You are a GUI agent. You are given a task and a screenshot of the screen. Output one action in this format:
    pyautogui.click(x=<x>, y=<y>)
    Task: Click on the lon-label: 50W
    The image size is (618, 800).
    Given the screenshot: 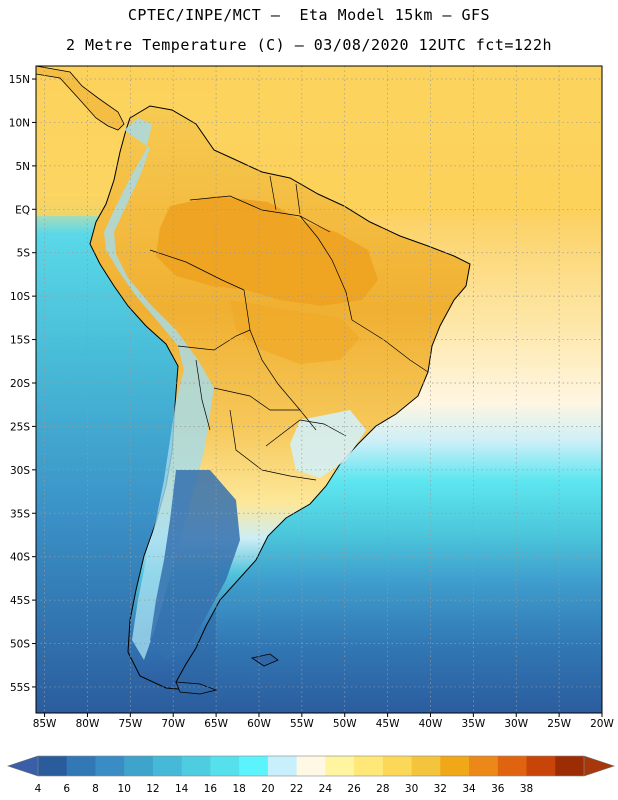 What is the action you would take?
    pyautogui.click(x=345, y=724)
    